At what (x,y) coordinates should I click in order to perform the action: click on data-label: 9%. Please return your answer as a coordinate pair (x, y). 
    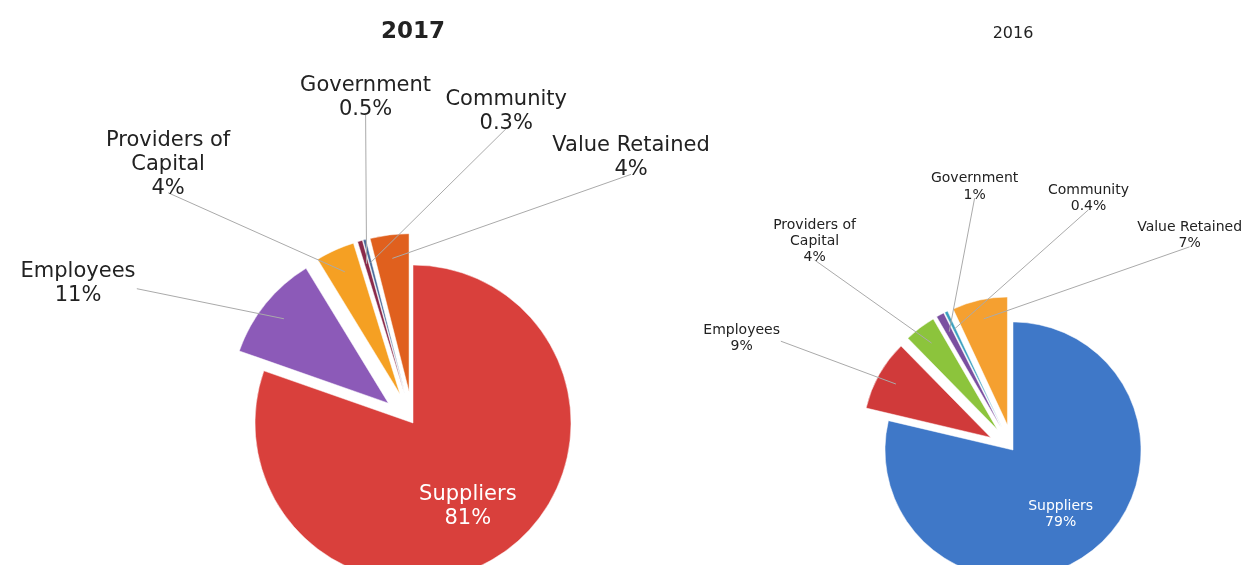
    Looking at the image, I should click on (741, 344).